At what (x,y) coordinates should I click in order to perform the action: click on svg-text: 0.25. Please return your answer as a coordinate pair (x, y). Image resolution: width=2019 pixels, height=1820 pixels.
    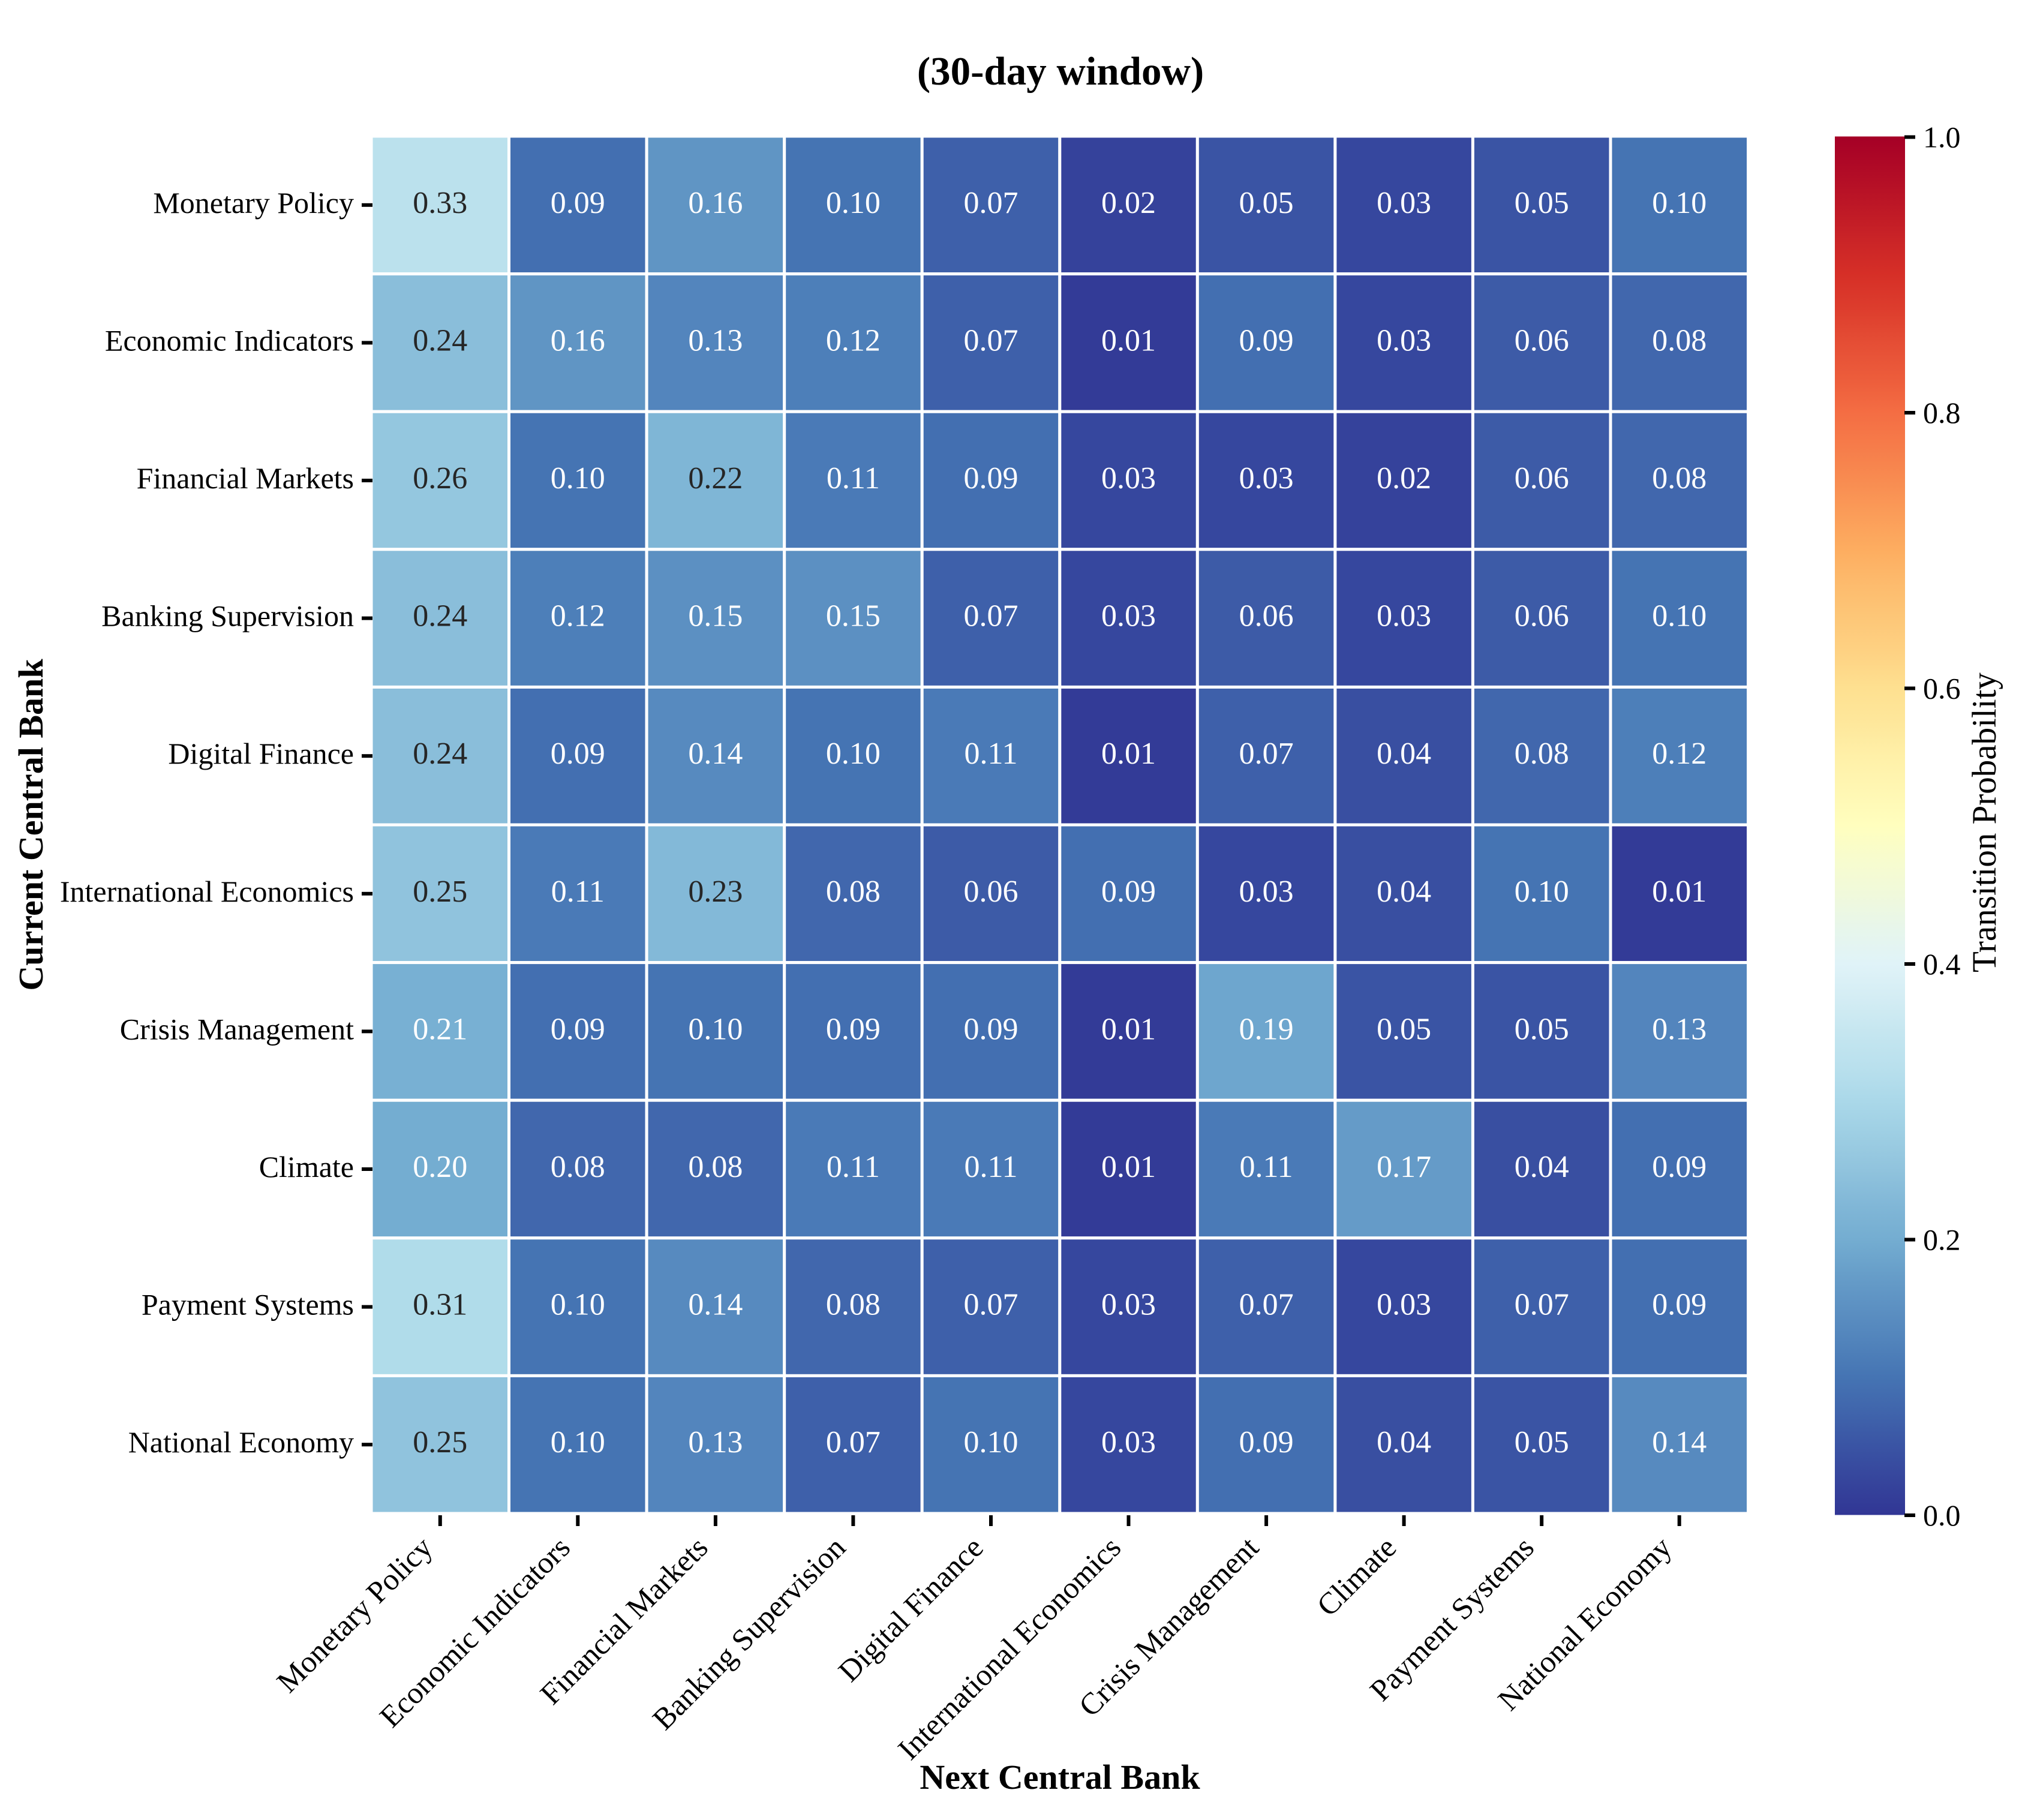
    Looking at the image, I should click on (440, 892).